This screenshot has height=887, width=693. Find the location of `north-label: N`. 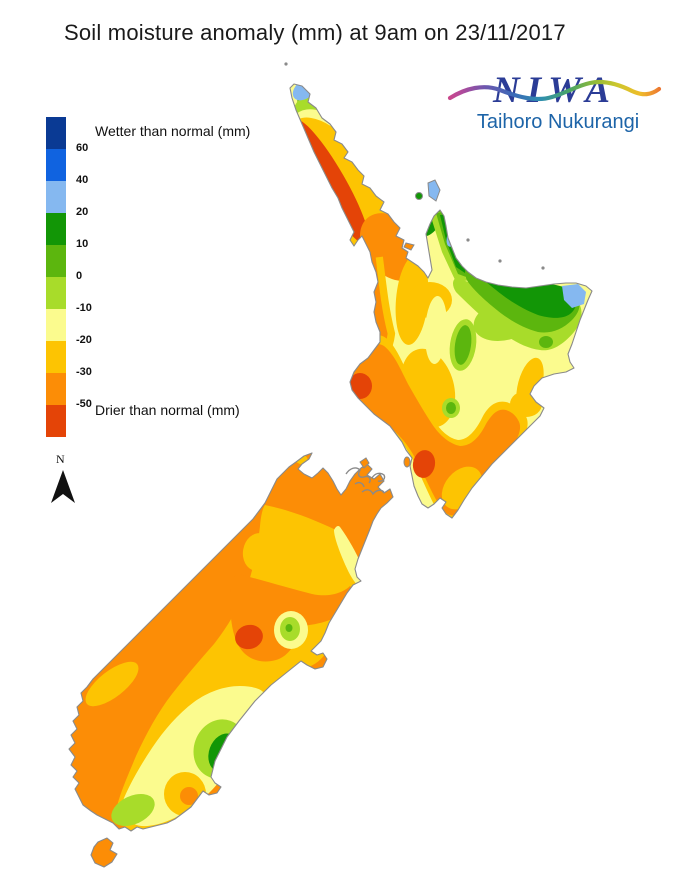

north-label: N is located at coordinates (60, 459).